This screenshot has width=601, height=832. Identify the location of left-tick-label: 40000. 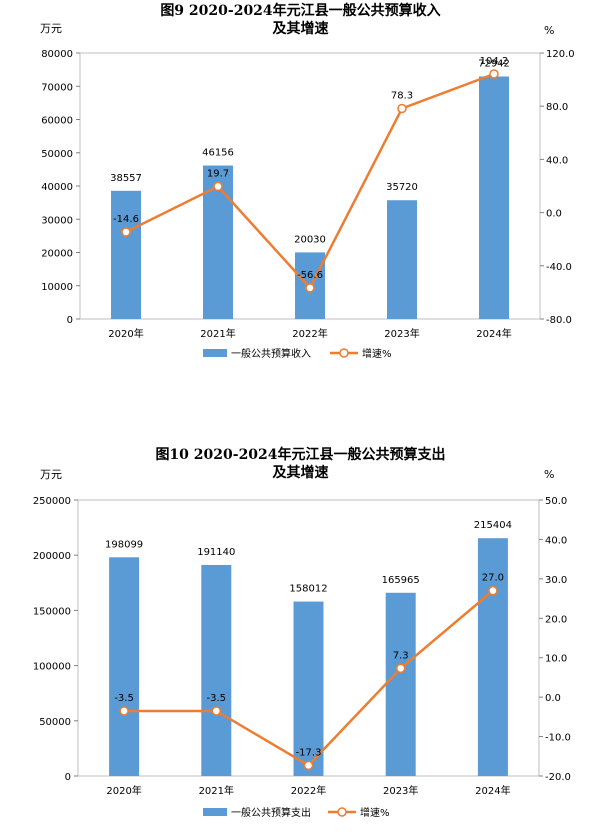
(57, 187).